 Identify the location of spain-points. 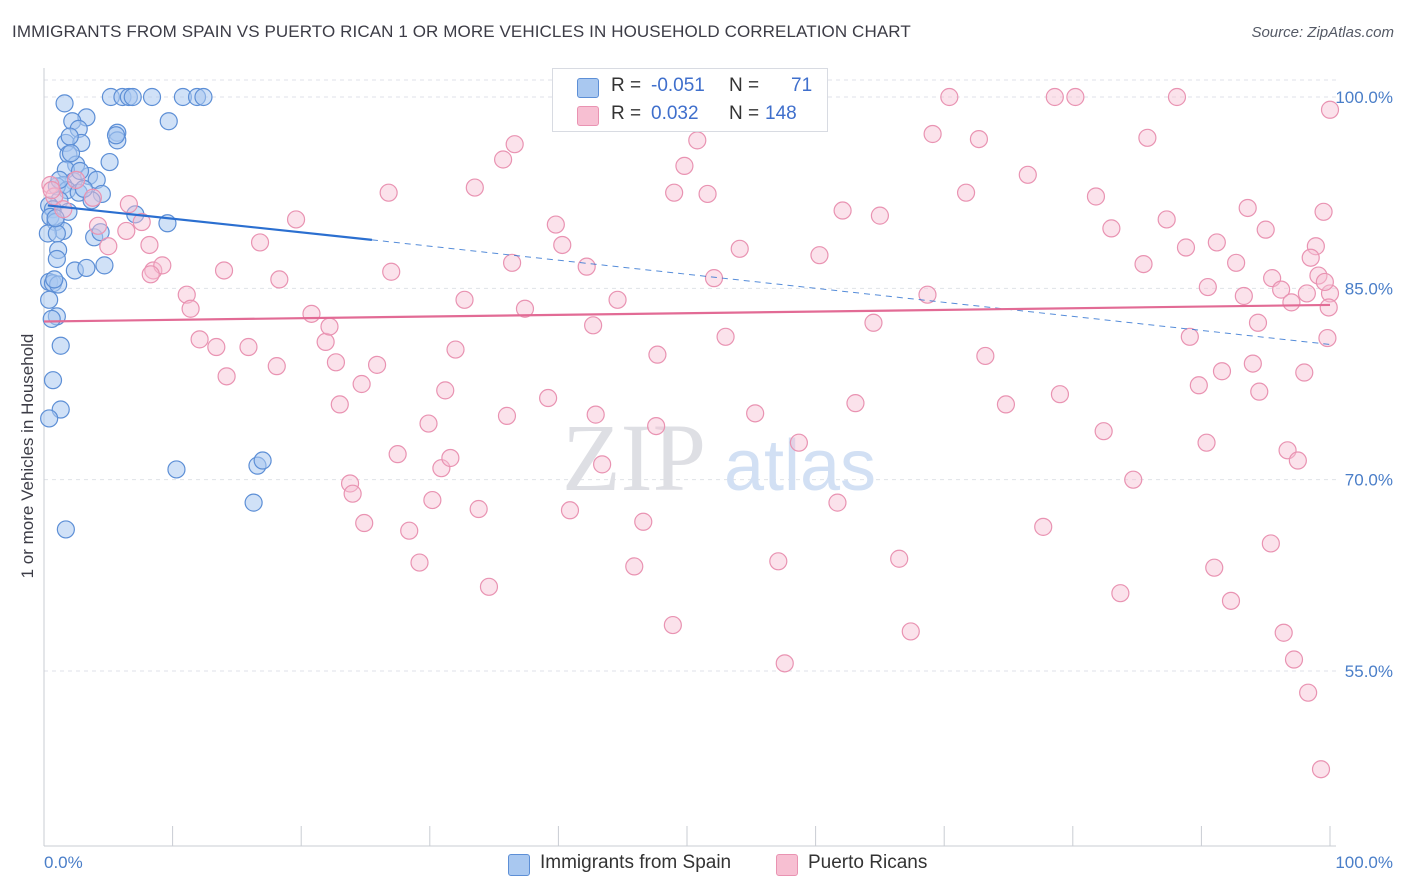
(155, 313).